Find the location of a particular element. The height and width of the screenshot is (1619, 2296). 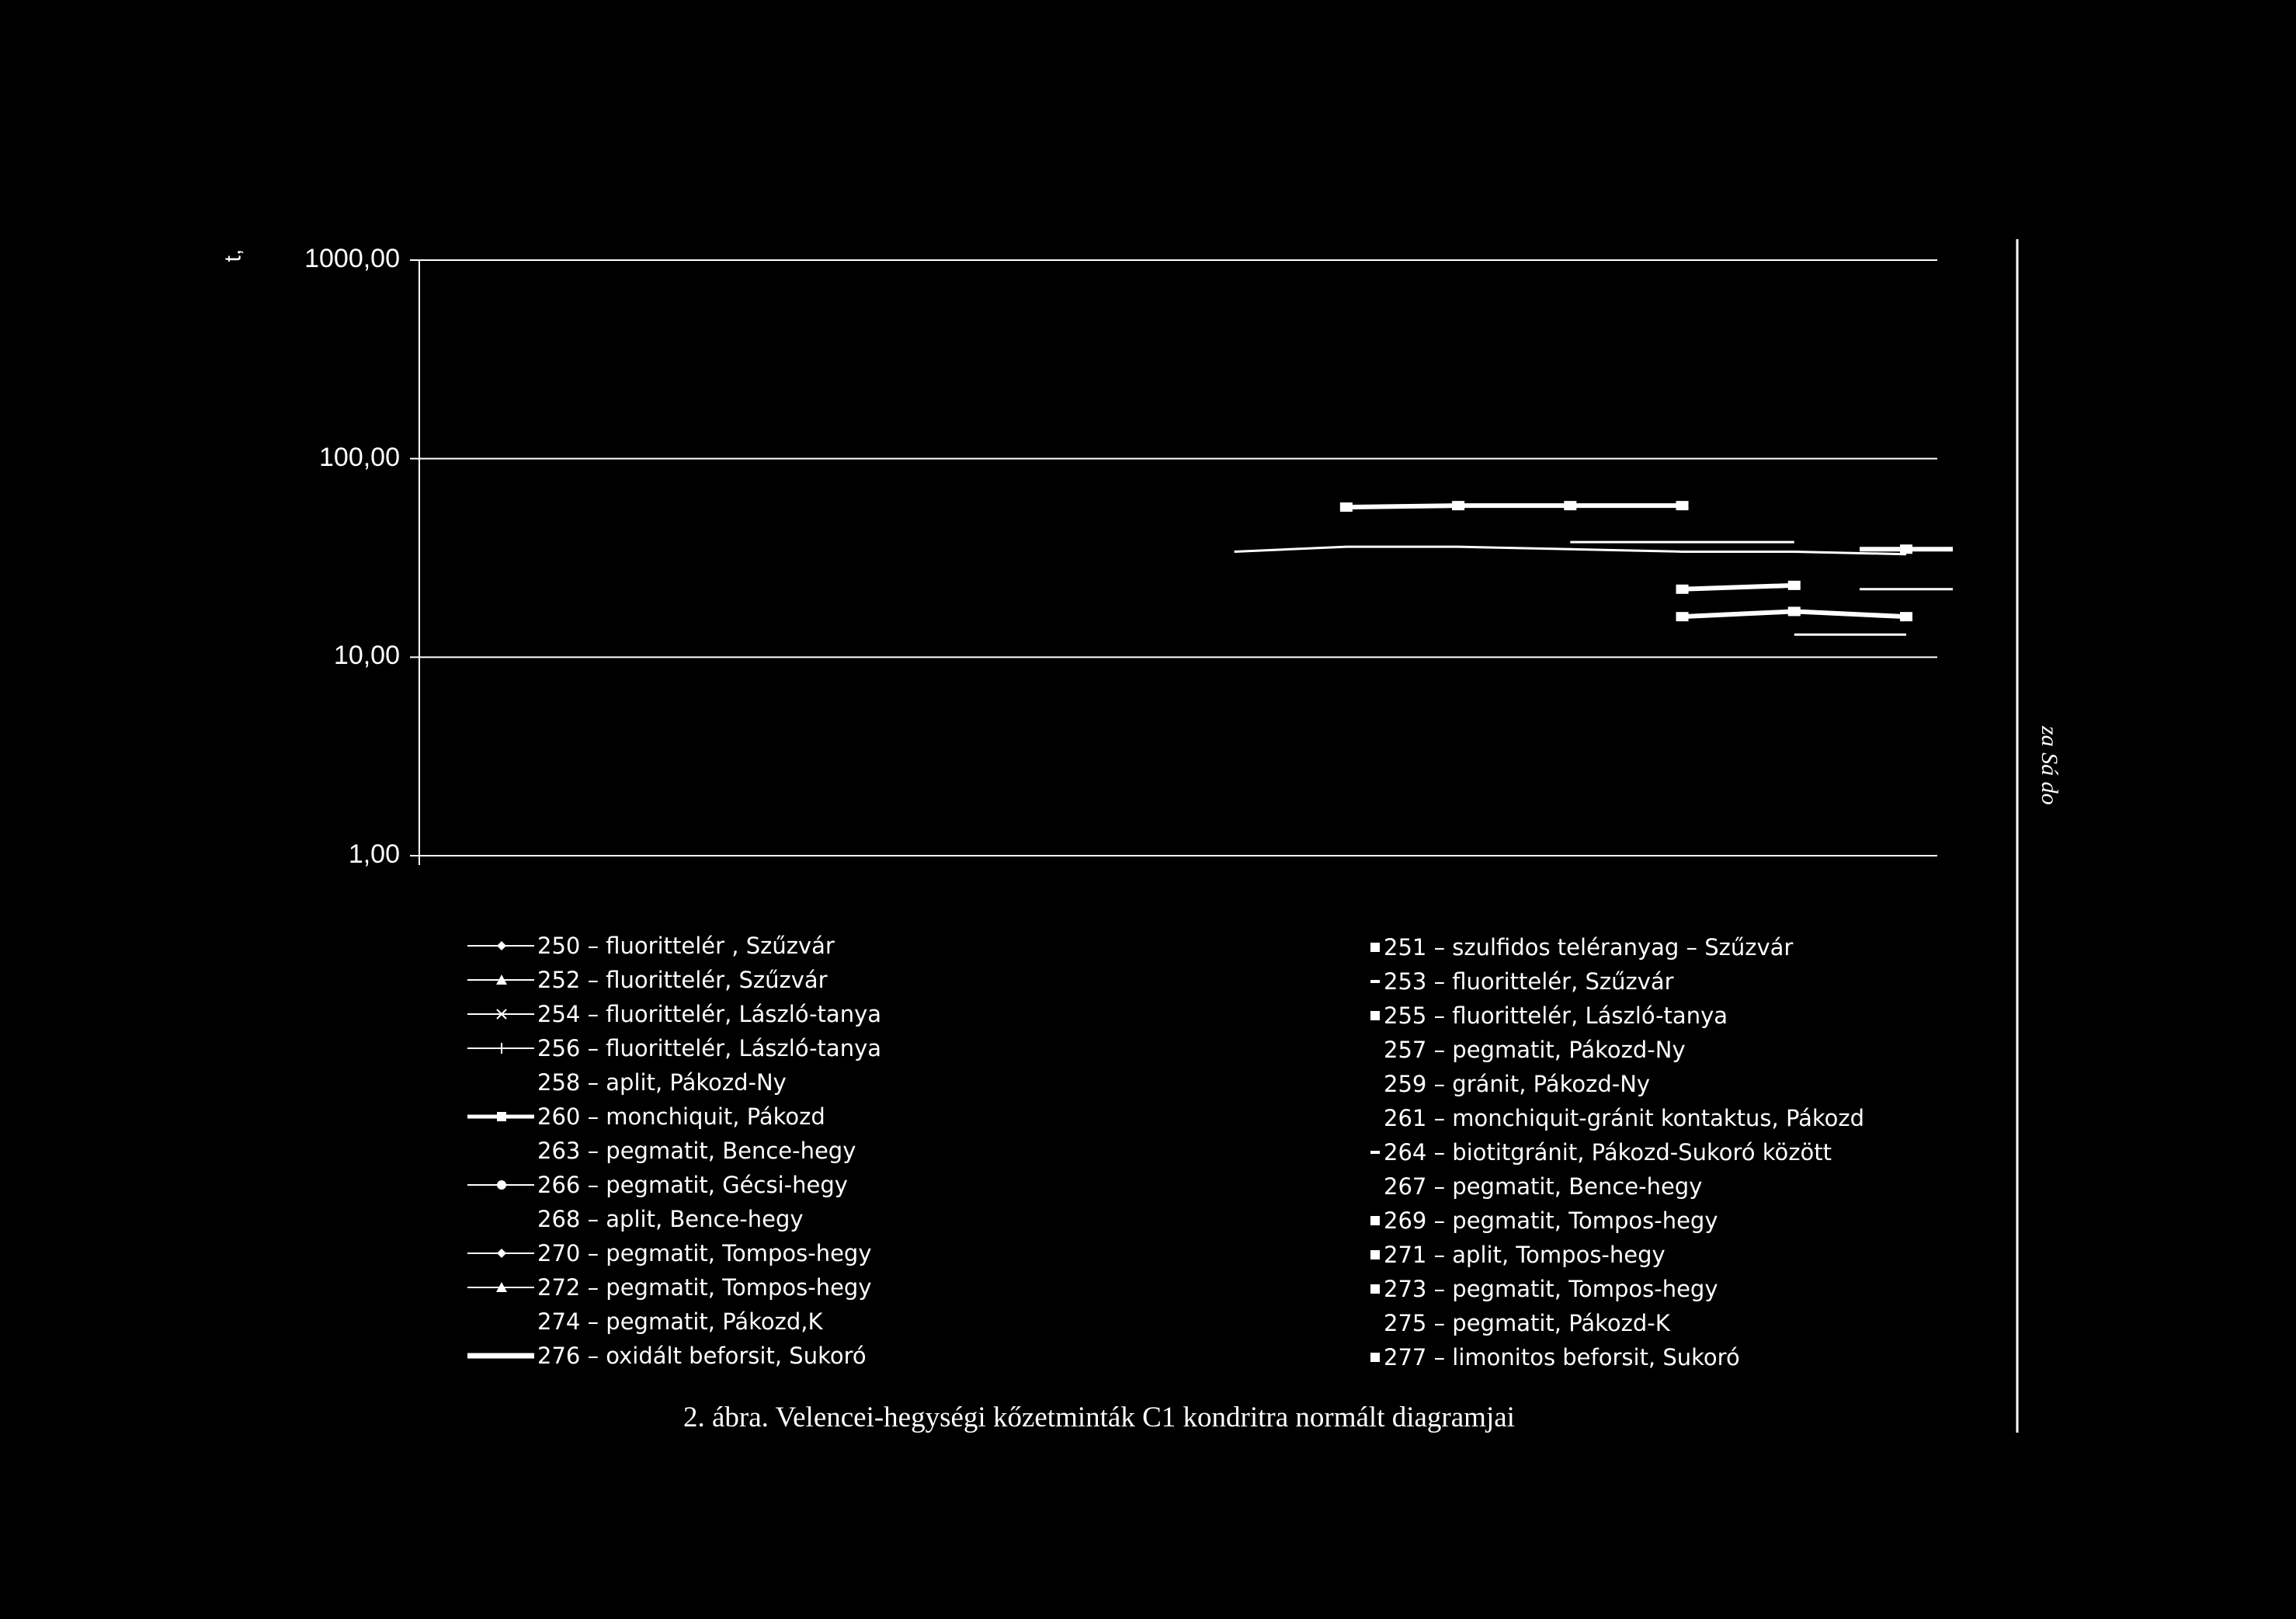

legend-label: 264 – biotitgránit, Pákozd-Sukoró között is located at coordinates (1608, 1152).